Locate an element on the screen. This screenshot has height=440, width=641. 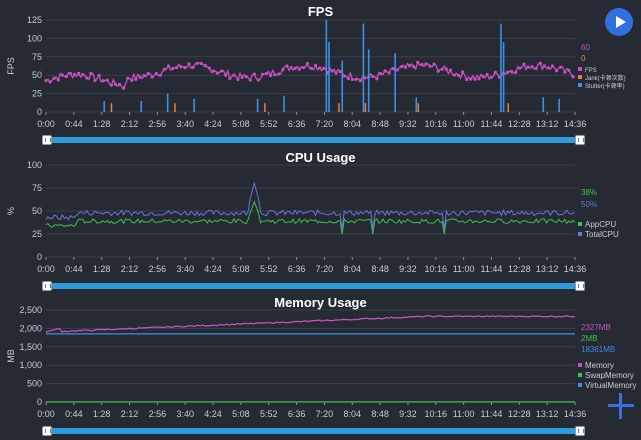
totalcpu-series-line is located at coordinates (310, 205).